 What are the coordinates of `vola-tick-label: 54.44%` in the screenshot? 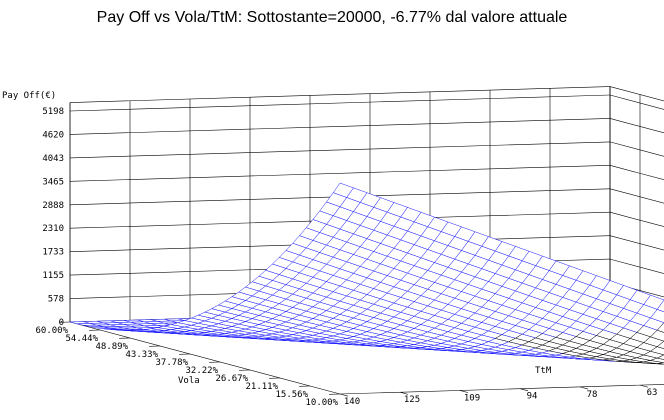 It's located at (81, 339).